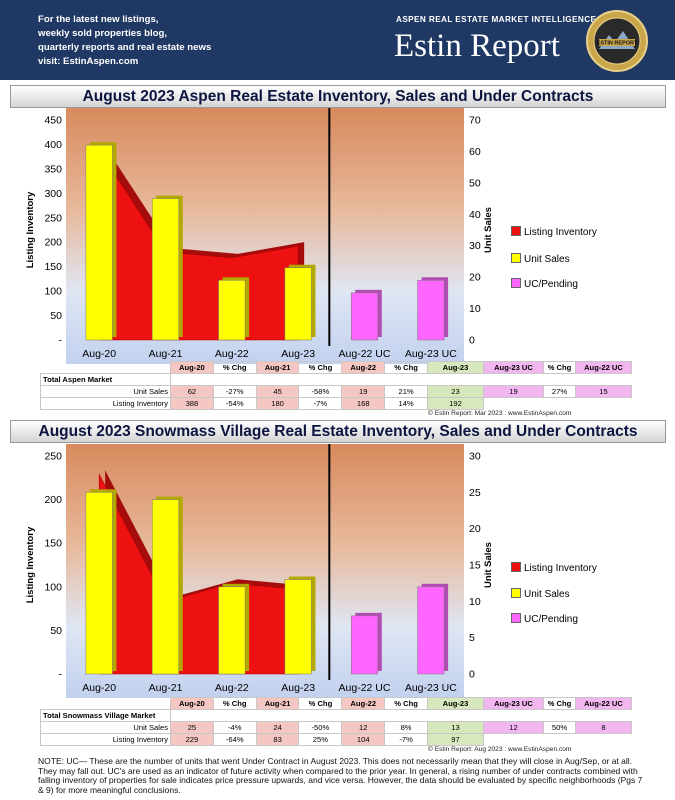  What do you see at coordinates (472, 341) in the screenshot?
I see `y2-tick-label: 0` at bounding box center [472, 341].